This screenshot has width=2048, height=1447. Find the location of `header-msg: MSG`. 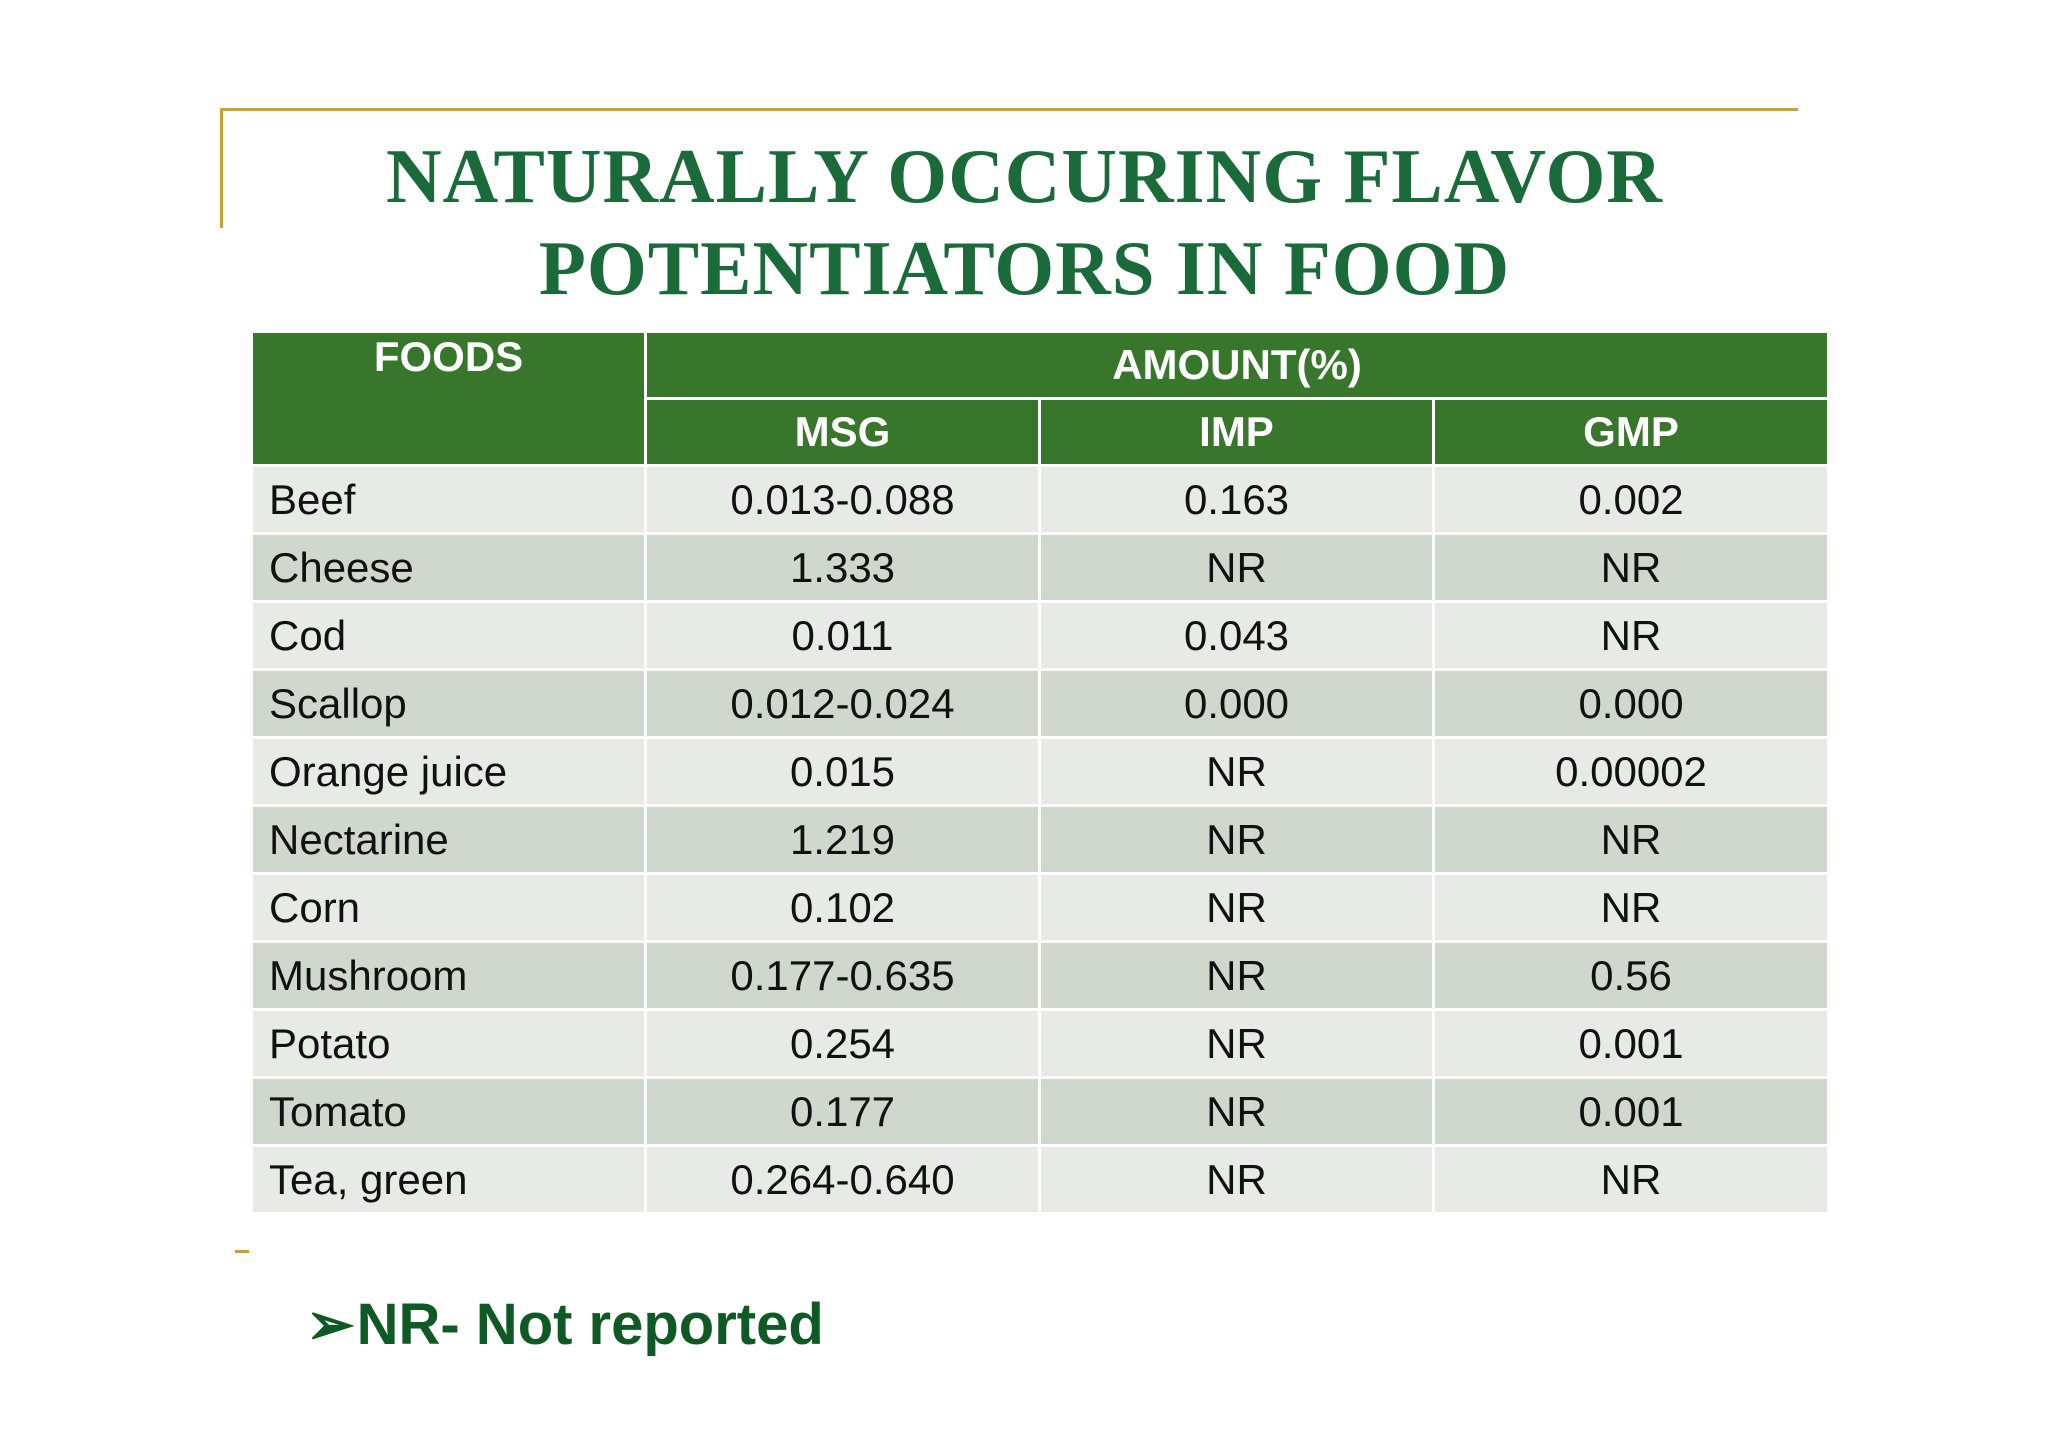

header-msg: MSG is located at coordinates (842, 432).